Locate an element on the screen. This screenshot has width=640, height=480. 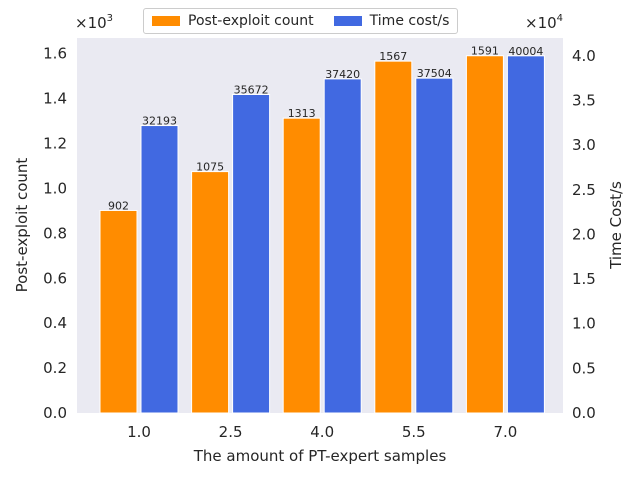
legend-item-post-exploit: Post-exploit count is located at coordinates (233, 21).